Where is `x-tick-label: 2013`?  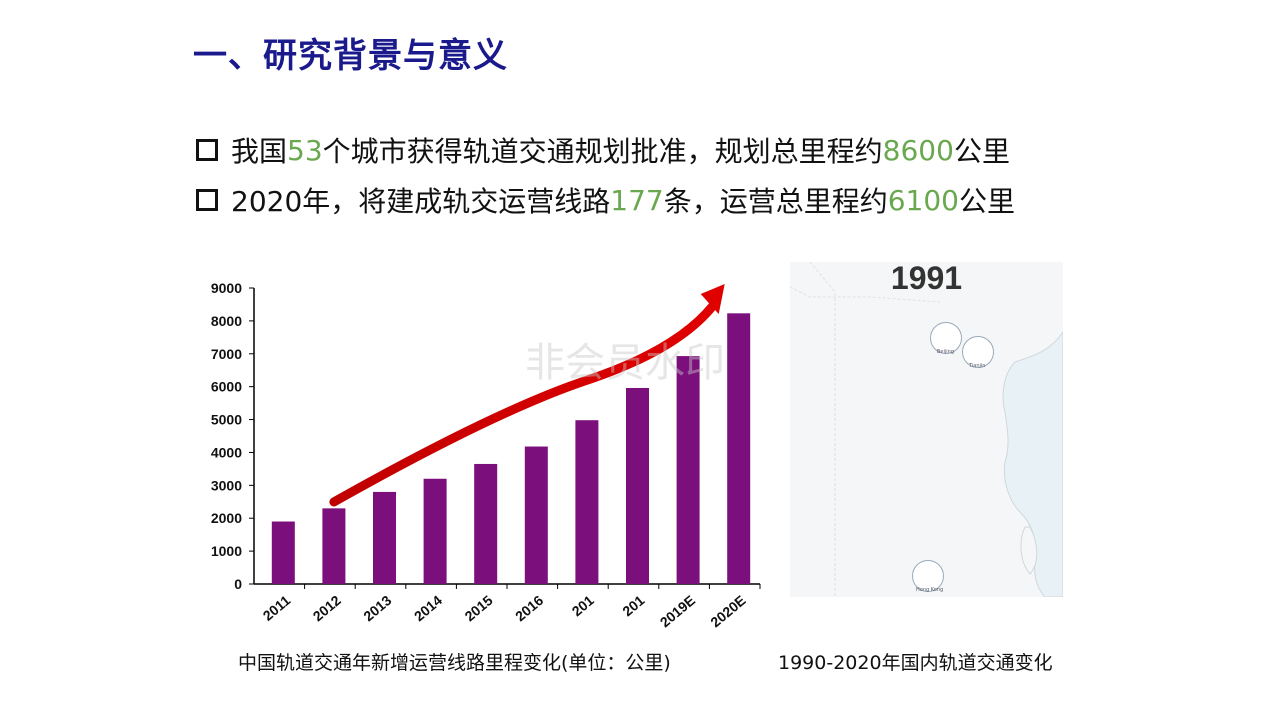
x-tick-label: 2013 is located at coordinates (377, 608).